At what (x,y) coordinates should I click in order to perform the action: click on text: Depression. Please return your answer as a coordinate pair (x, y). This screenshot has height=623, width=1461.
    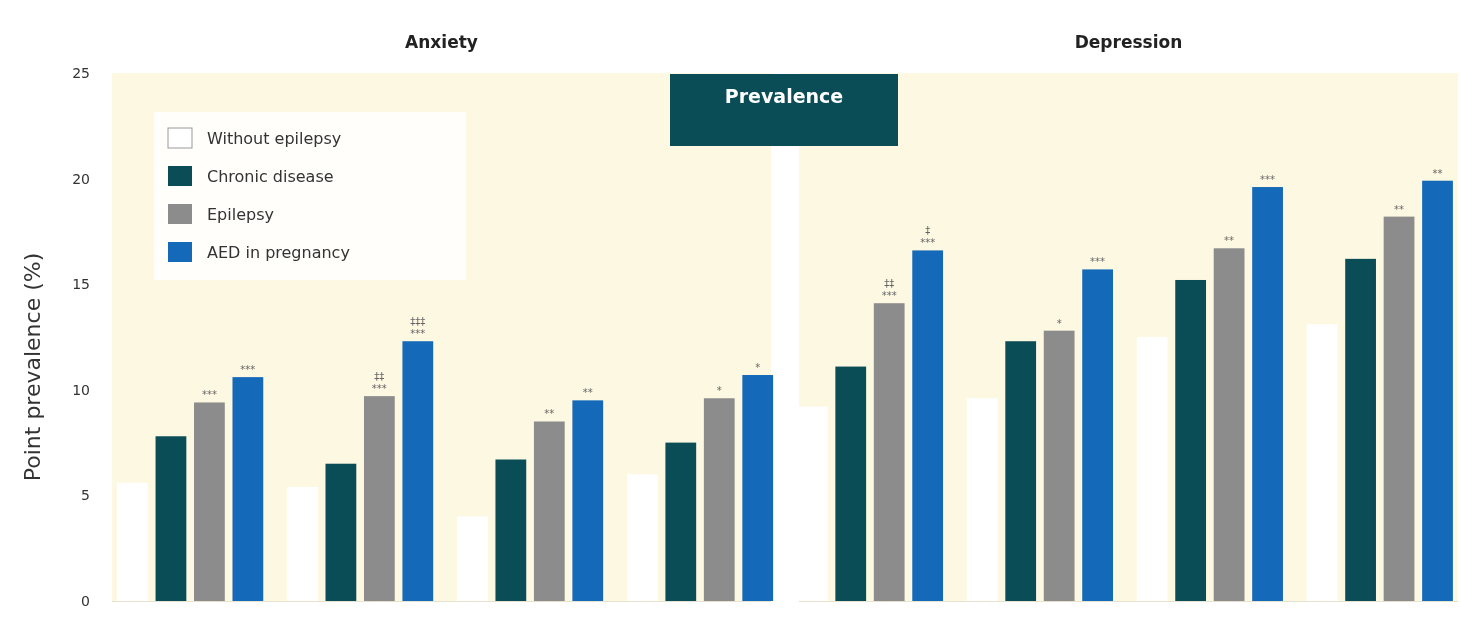
    Looking at the image, I should click on (1128, 42).